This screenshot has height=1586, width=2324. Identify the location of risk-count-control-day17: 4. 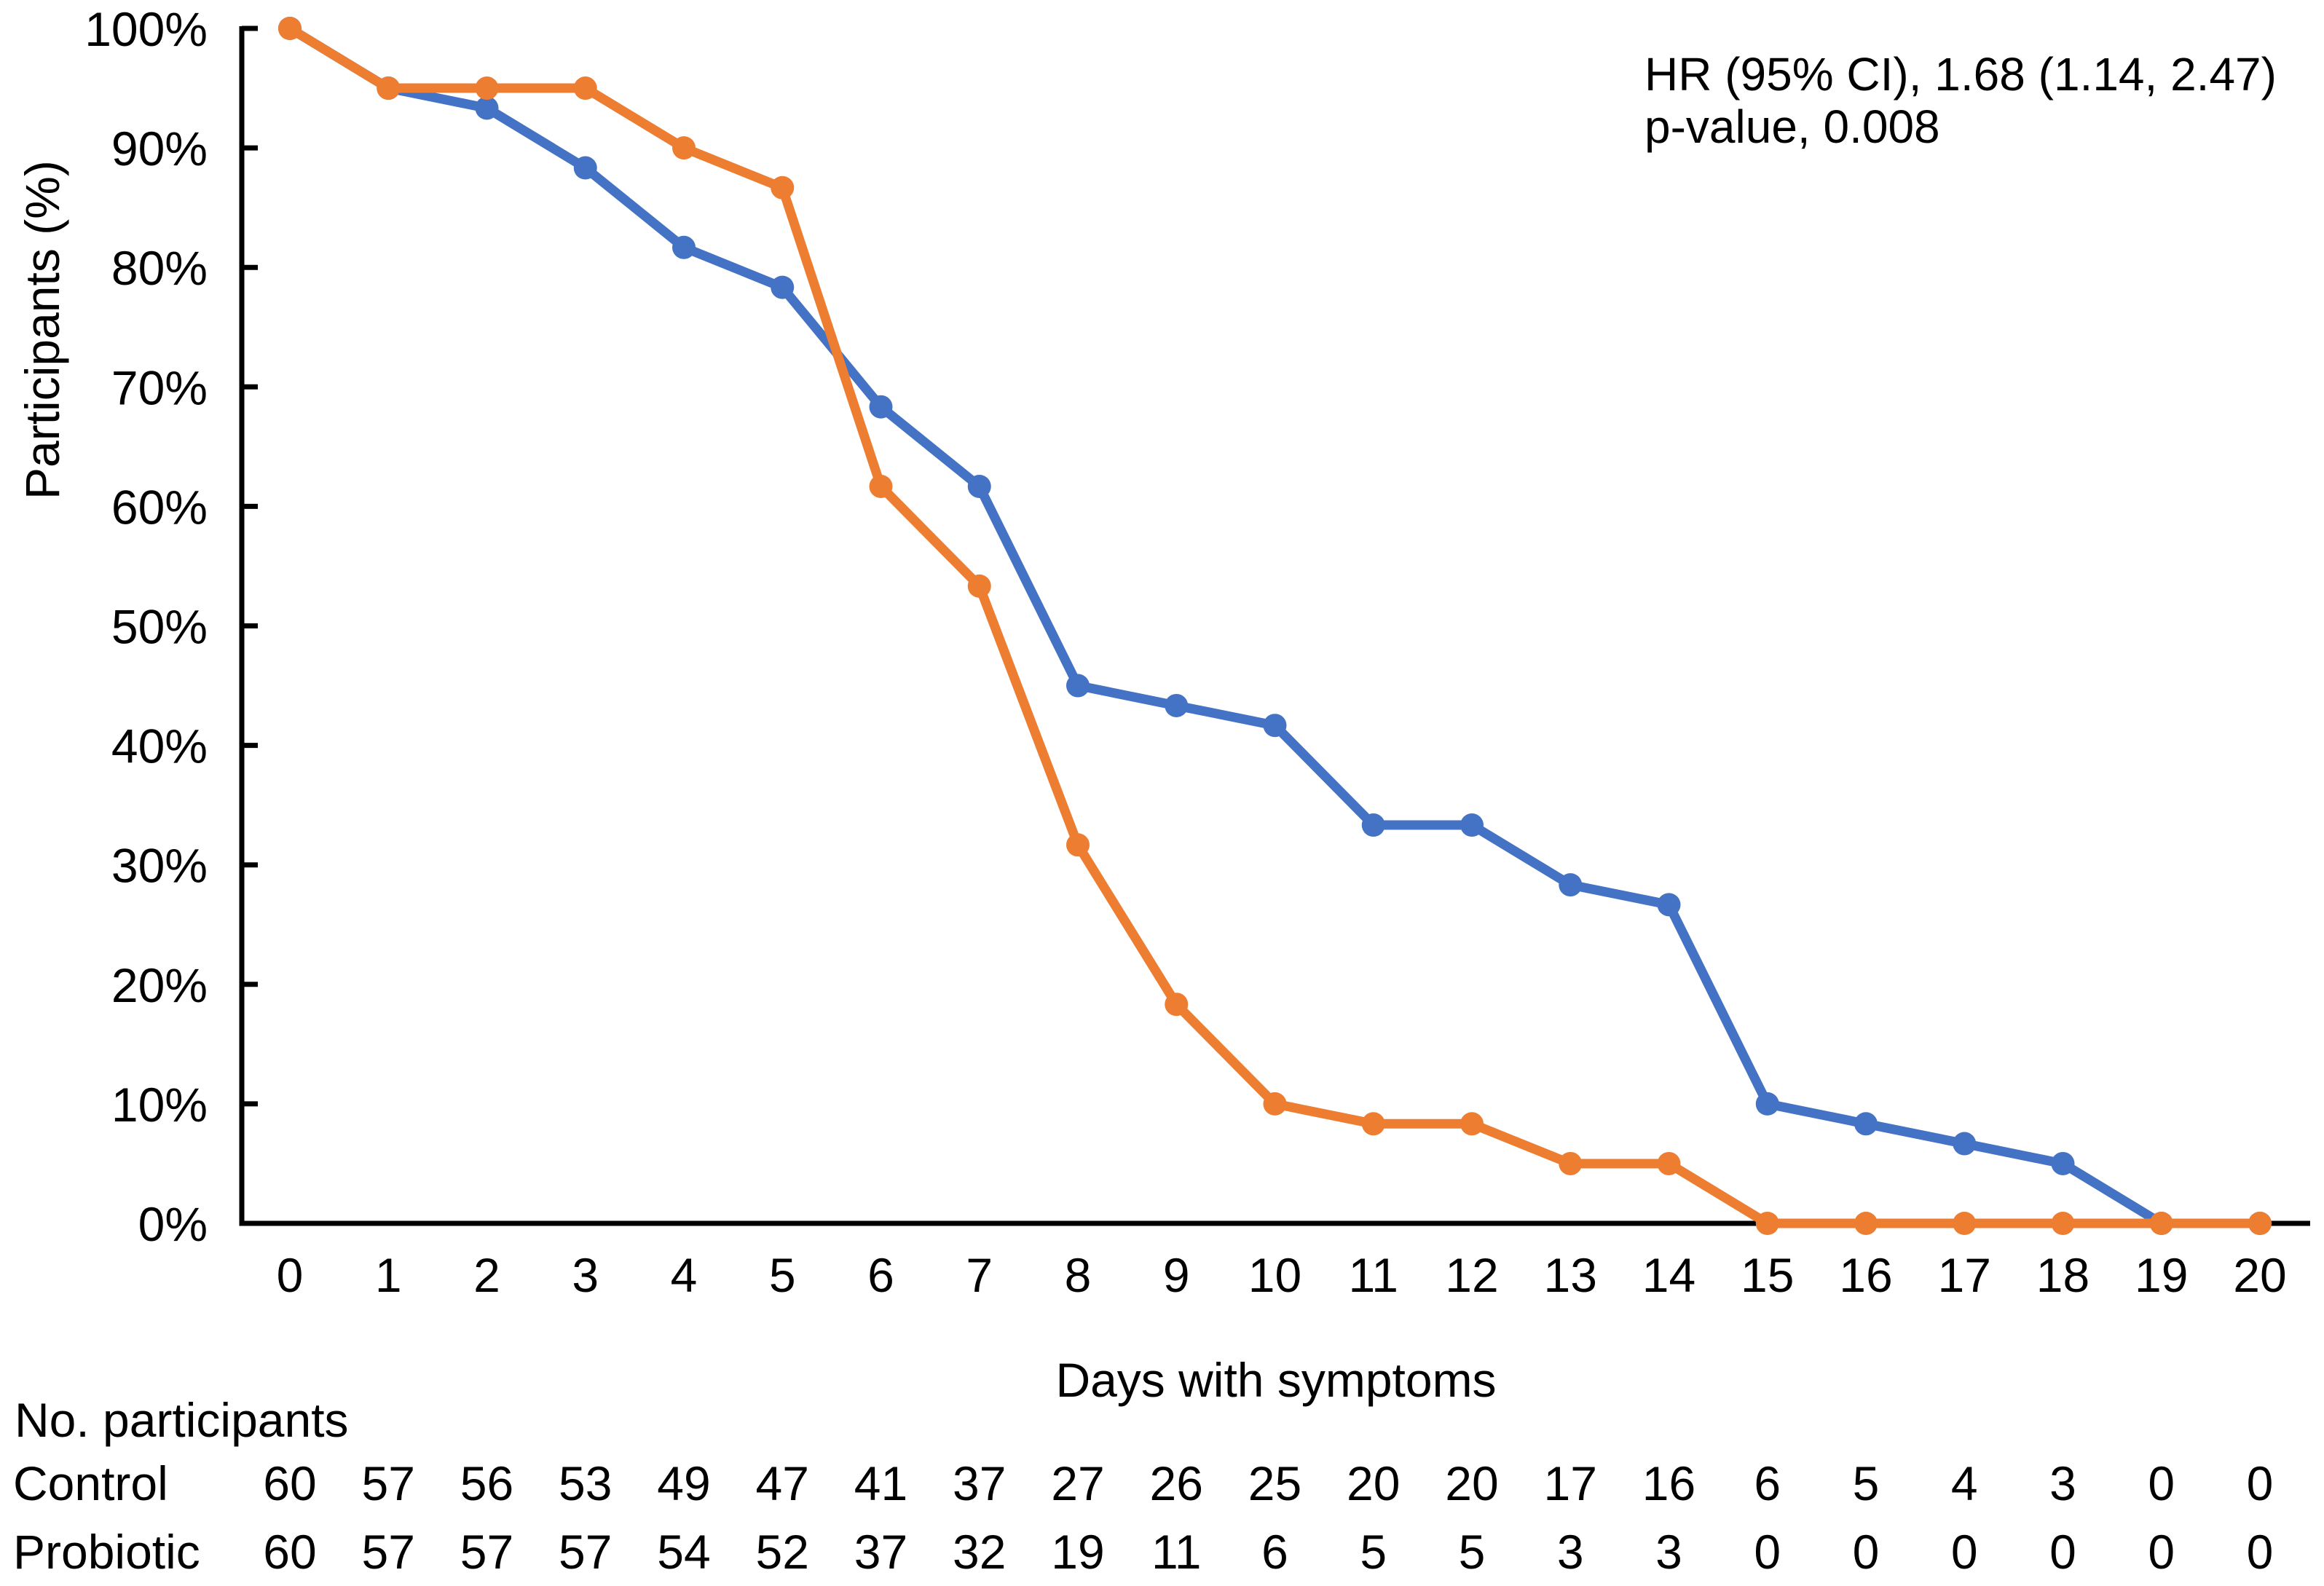
(1964, 1483).